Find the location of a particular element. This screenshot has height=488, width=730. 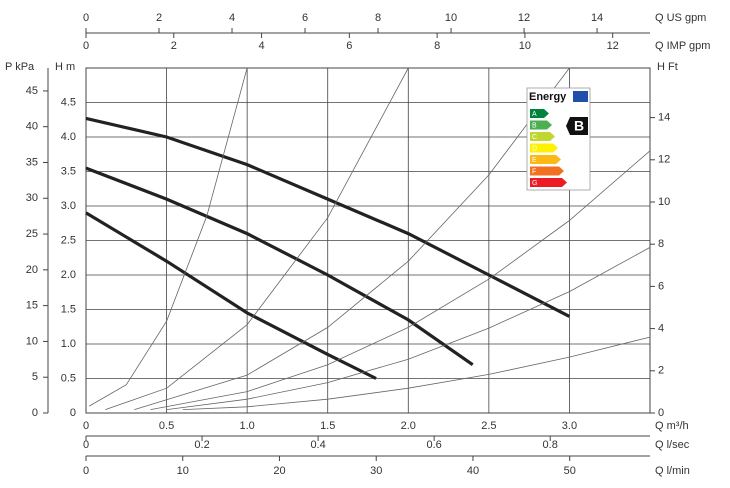

eu-flag is located at coordinates (580, 96).